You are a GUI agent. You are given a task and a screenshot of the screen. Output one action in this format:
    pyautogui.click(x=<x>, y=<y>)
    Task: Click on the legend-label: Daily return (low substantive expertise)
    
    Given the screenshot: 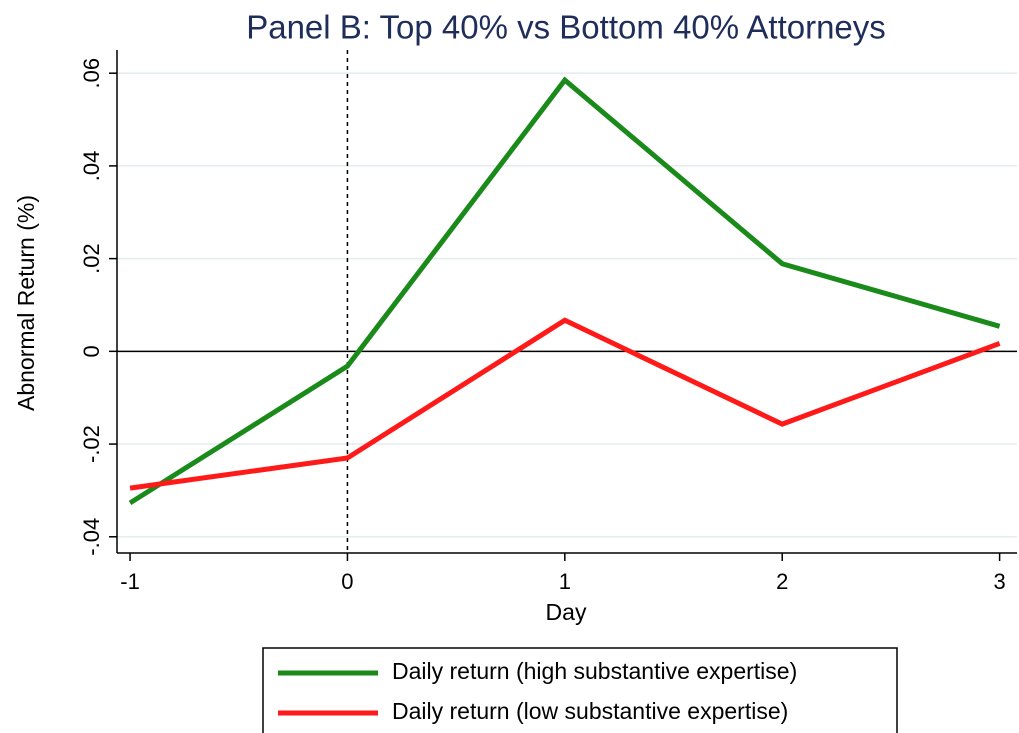 What is the action you would take?
    pyautogui.click(x=590, y=711)
    